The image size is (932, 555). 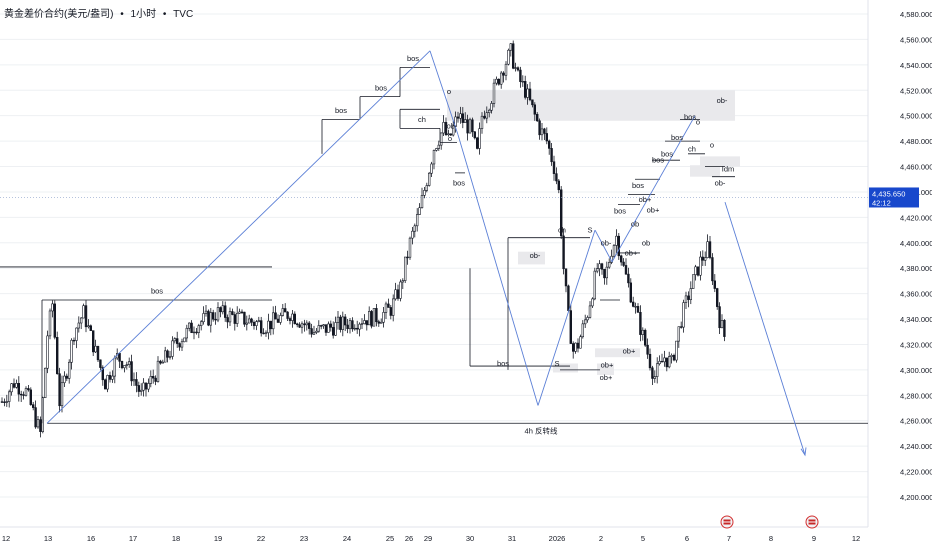 I want to click on flag-stripe, so click(x=812, y=522).